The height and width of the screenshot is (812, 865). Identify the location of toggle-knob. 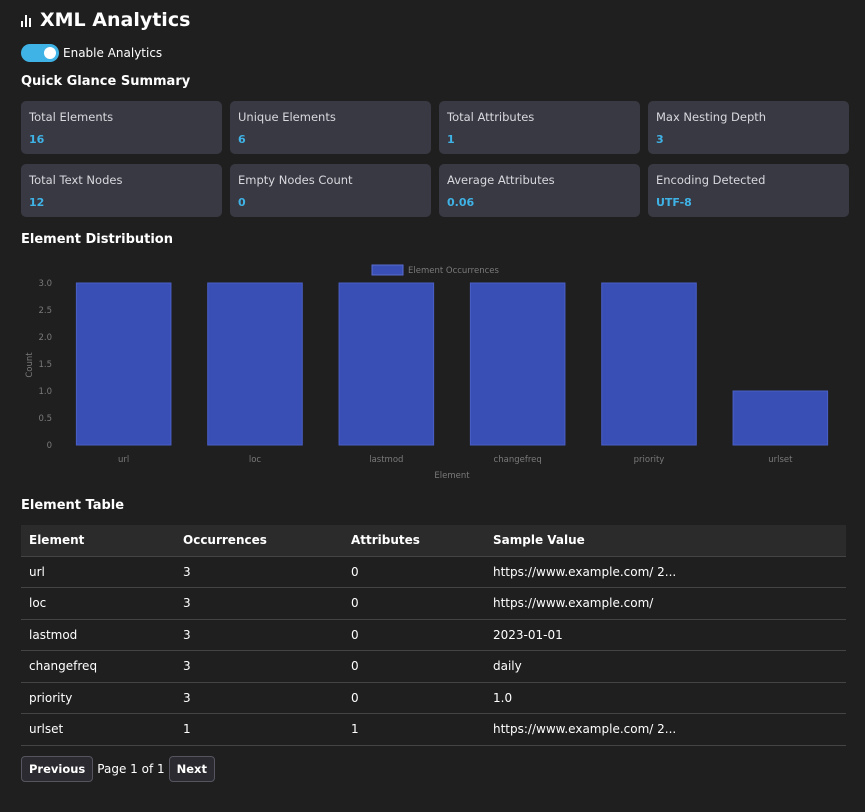
(50, 53).